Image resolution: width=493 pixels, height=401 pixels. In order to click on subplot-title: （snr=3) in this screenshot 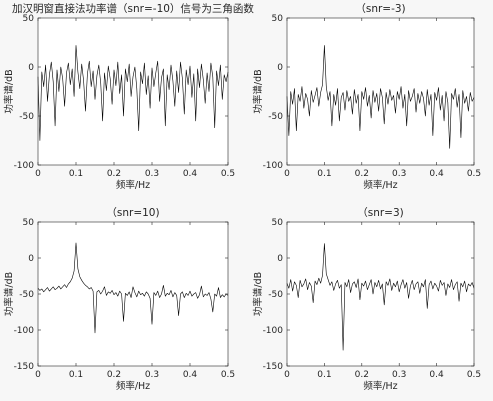, I will do `click(380, 213)`.